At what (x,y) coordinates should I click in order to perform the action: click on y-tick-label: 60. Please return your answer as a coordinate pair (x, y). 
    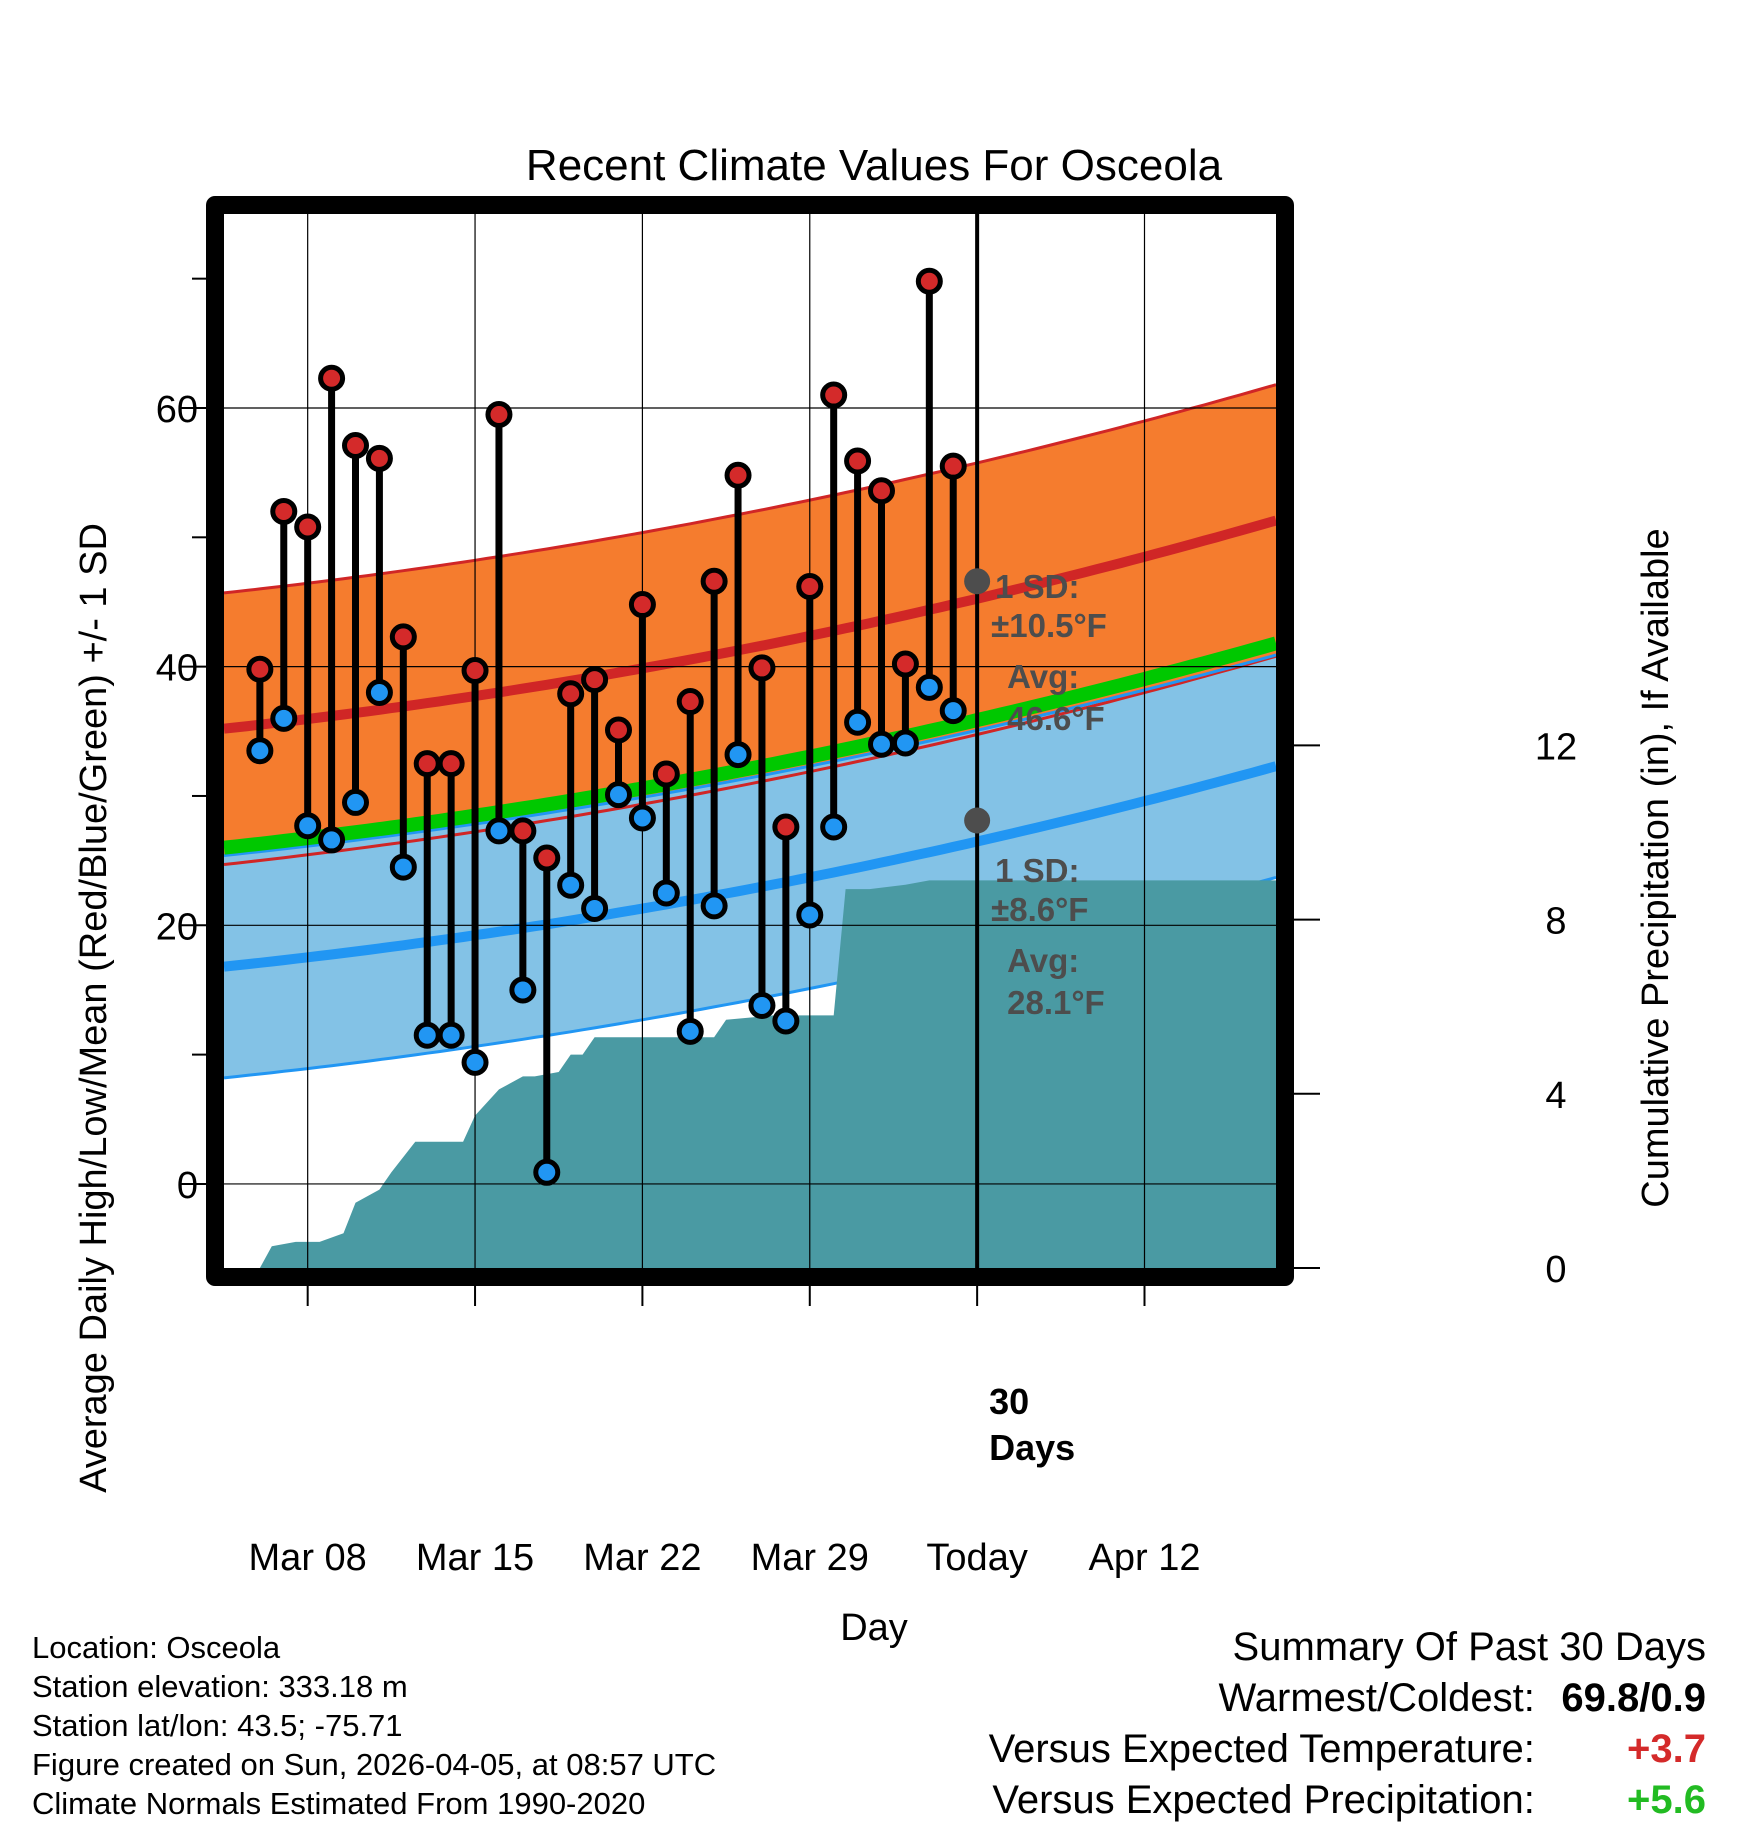
    Looking at the image, I should click on (177, 410).